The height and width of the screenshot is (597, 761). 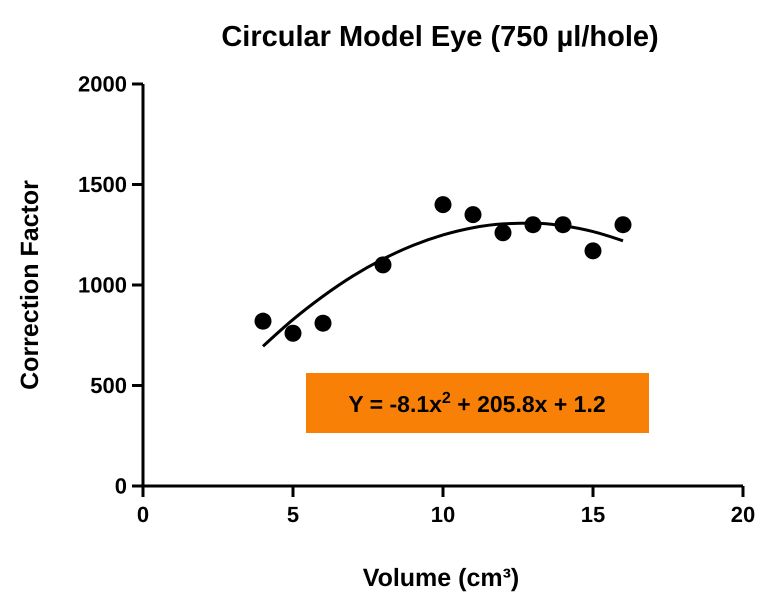 I want to click on y-tick-label: 1000, so click(x=102, y=285).